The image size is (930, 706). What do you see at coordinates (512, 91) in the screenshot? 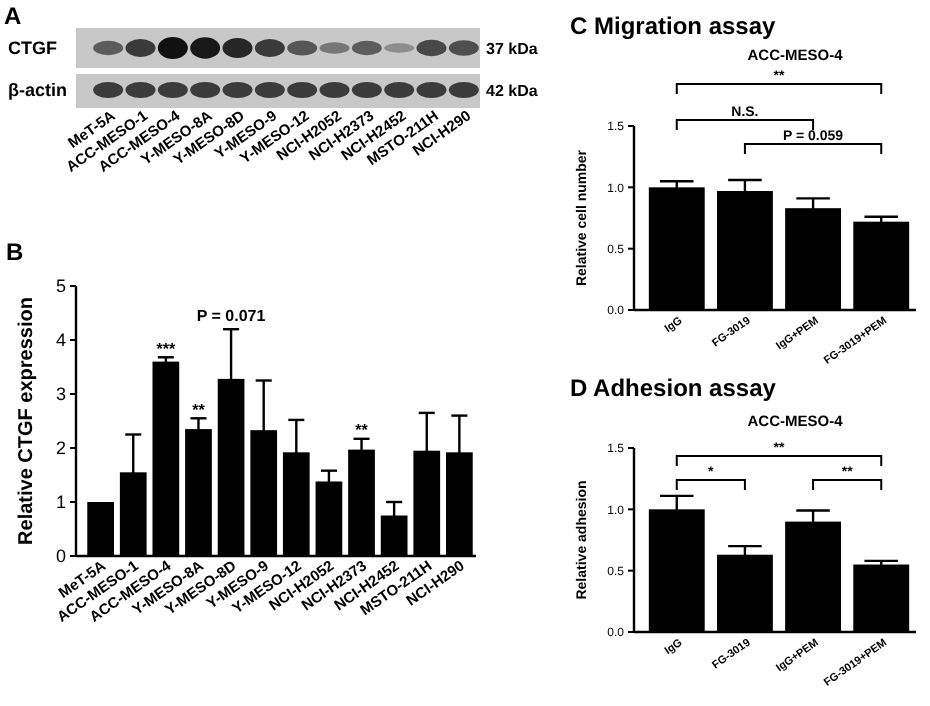
I see `text: 42 kDa` at bounding box center [512, 91].